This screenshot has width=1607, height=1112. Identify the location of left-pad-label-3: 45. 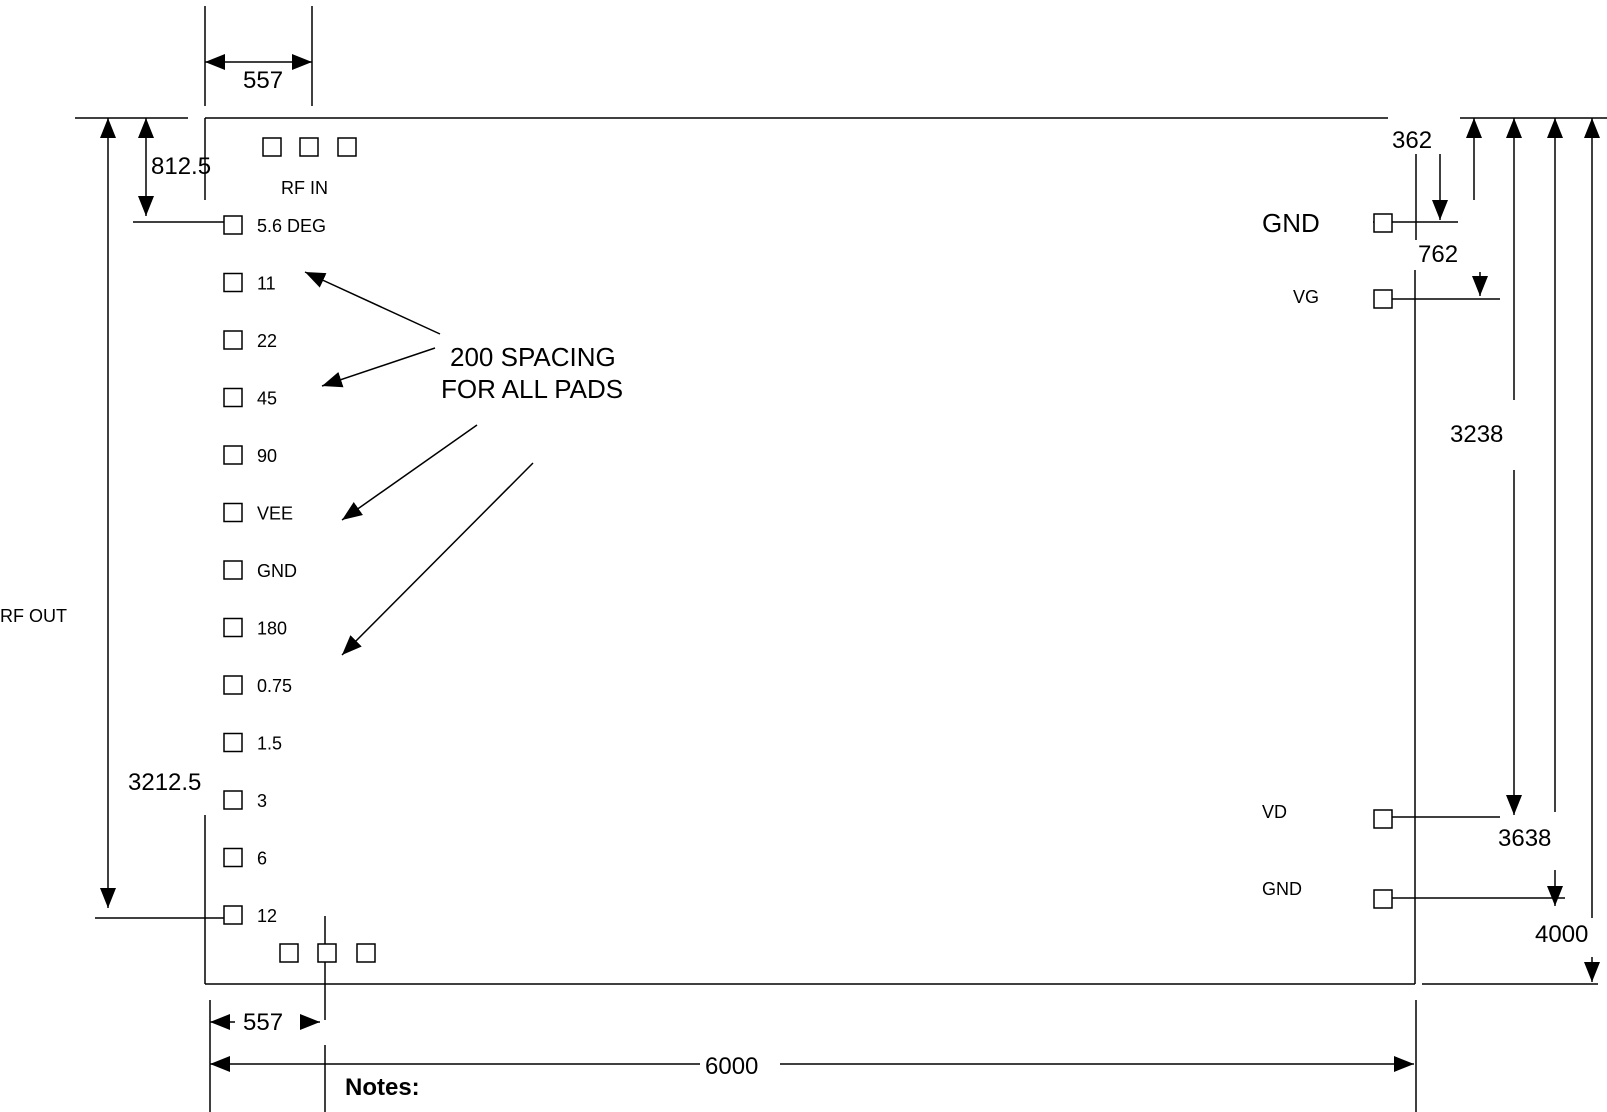
(267, 399).